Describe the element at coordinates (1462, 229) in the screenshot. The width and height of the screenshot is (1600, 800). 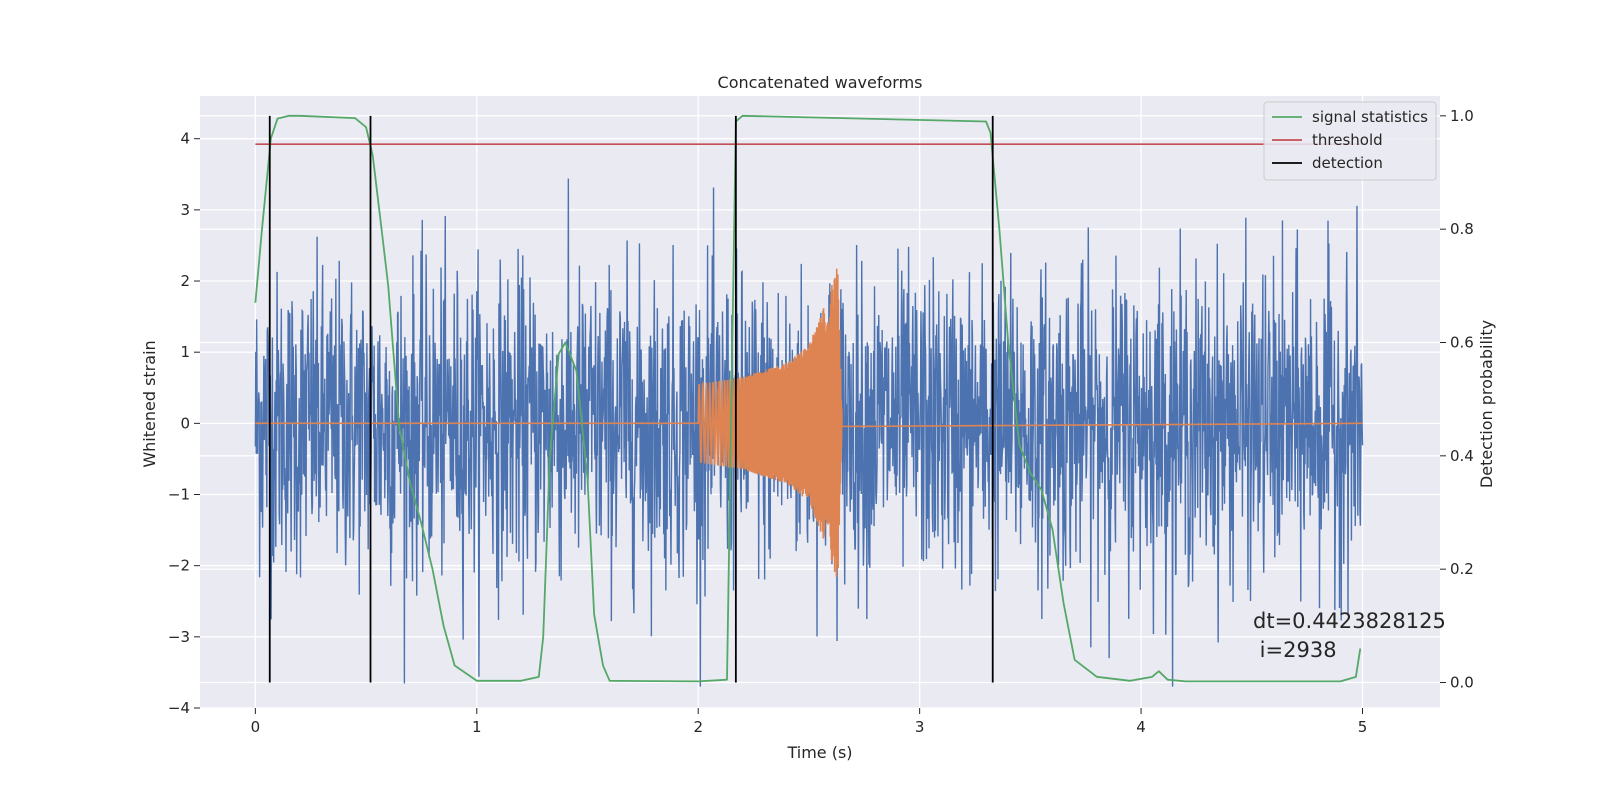
I see `y2-tick-label: 0.8` at that location.